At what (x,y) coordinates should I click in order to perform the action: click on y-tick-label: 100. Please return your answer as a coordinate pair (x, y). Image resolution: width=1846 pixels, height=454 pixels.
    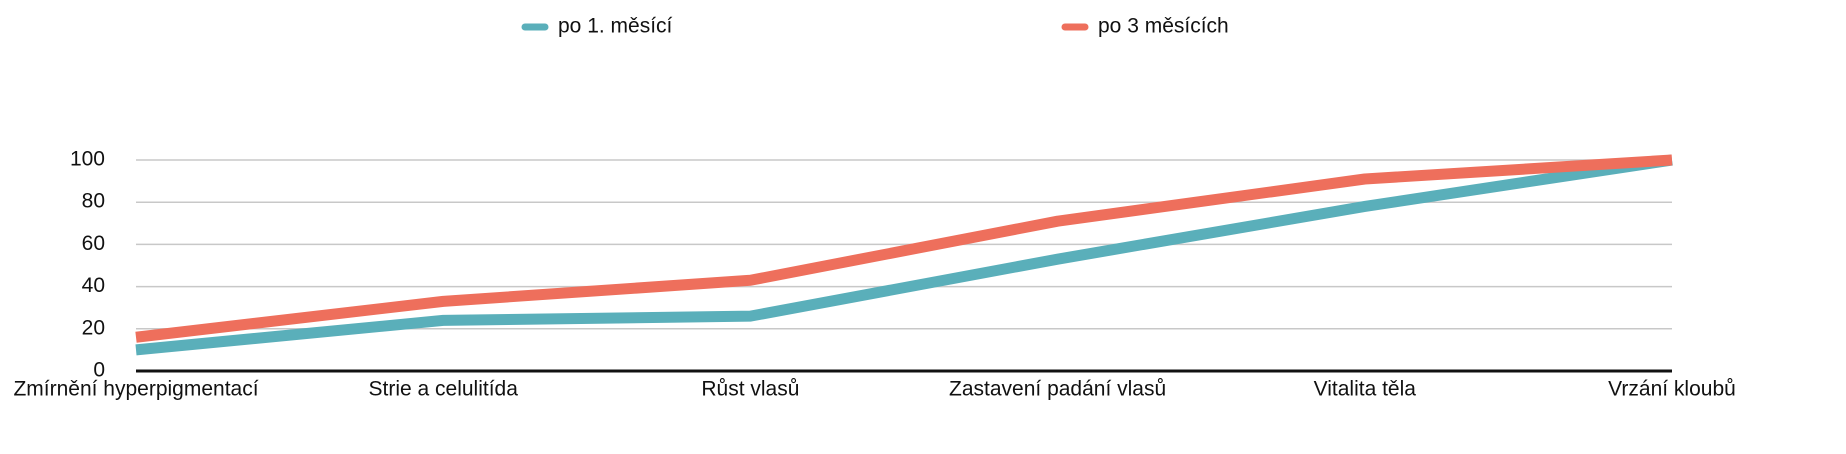
    Looking at the image, I should click on (87, 159).